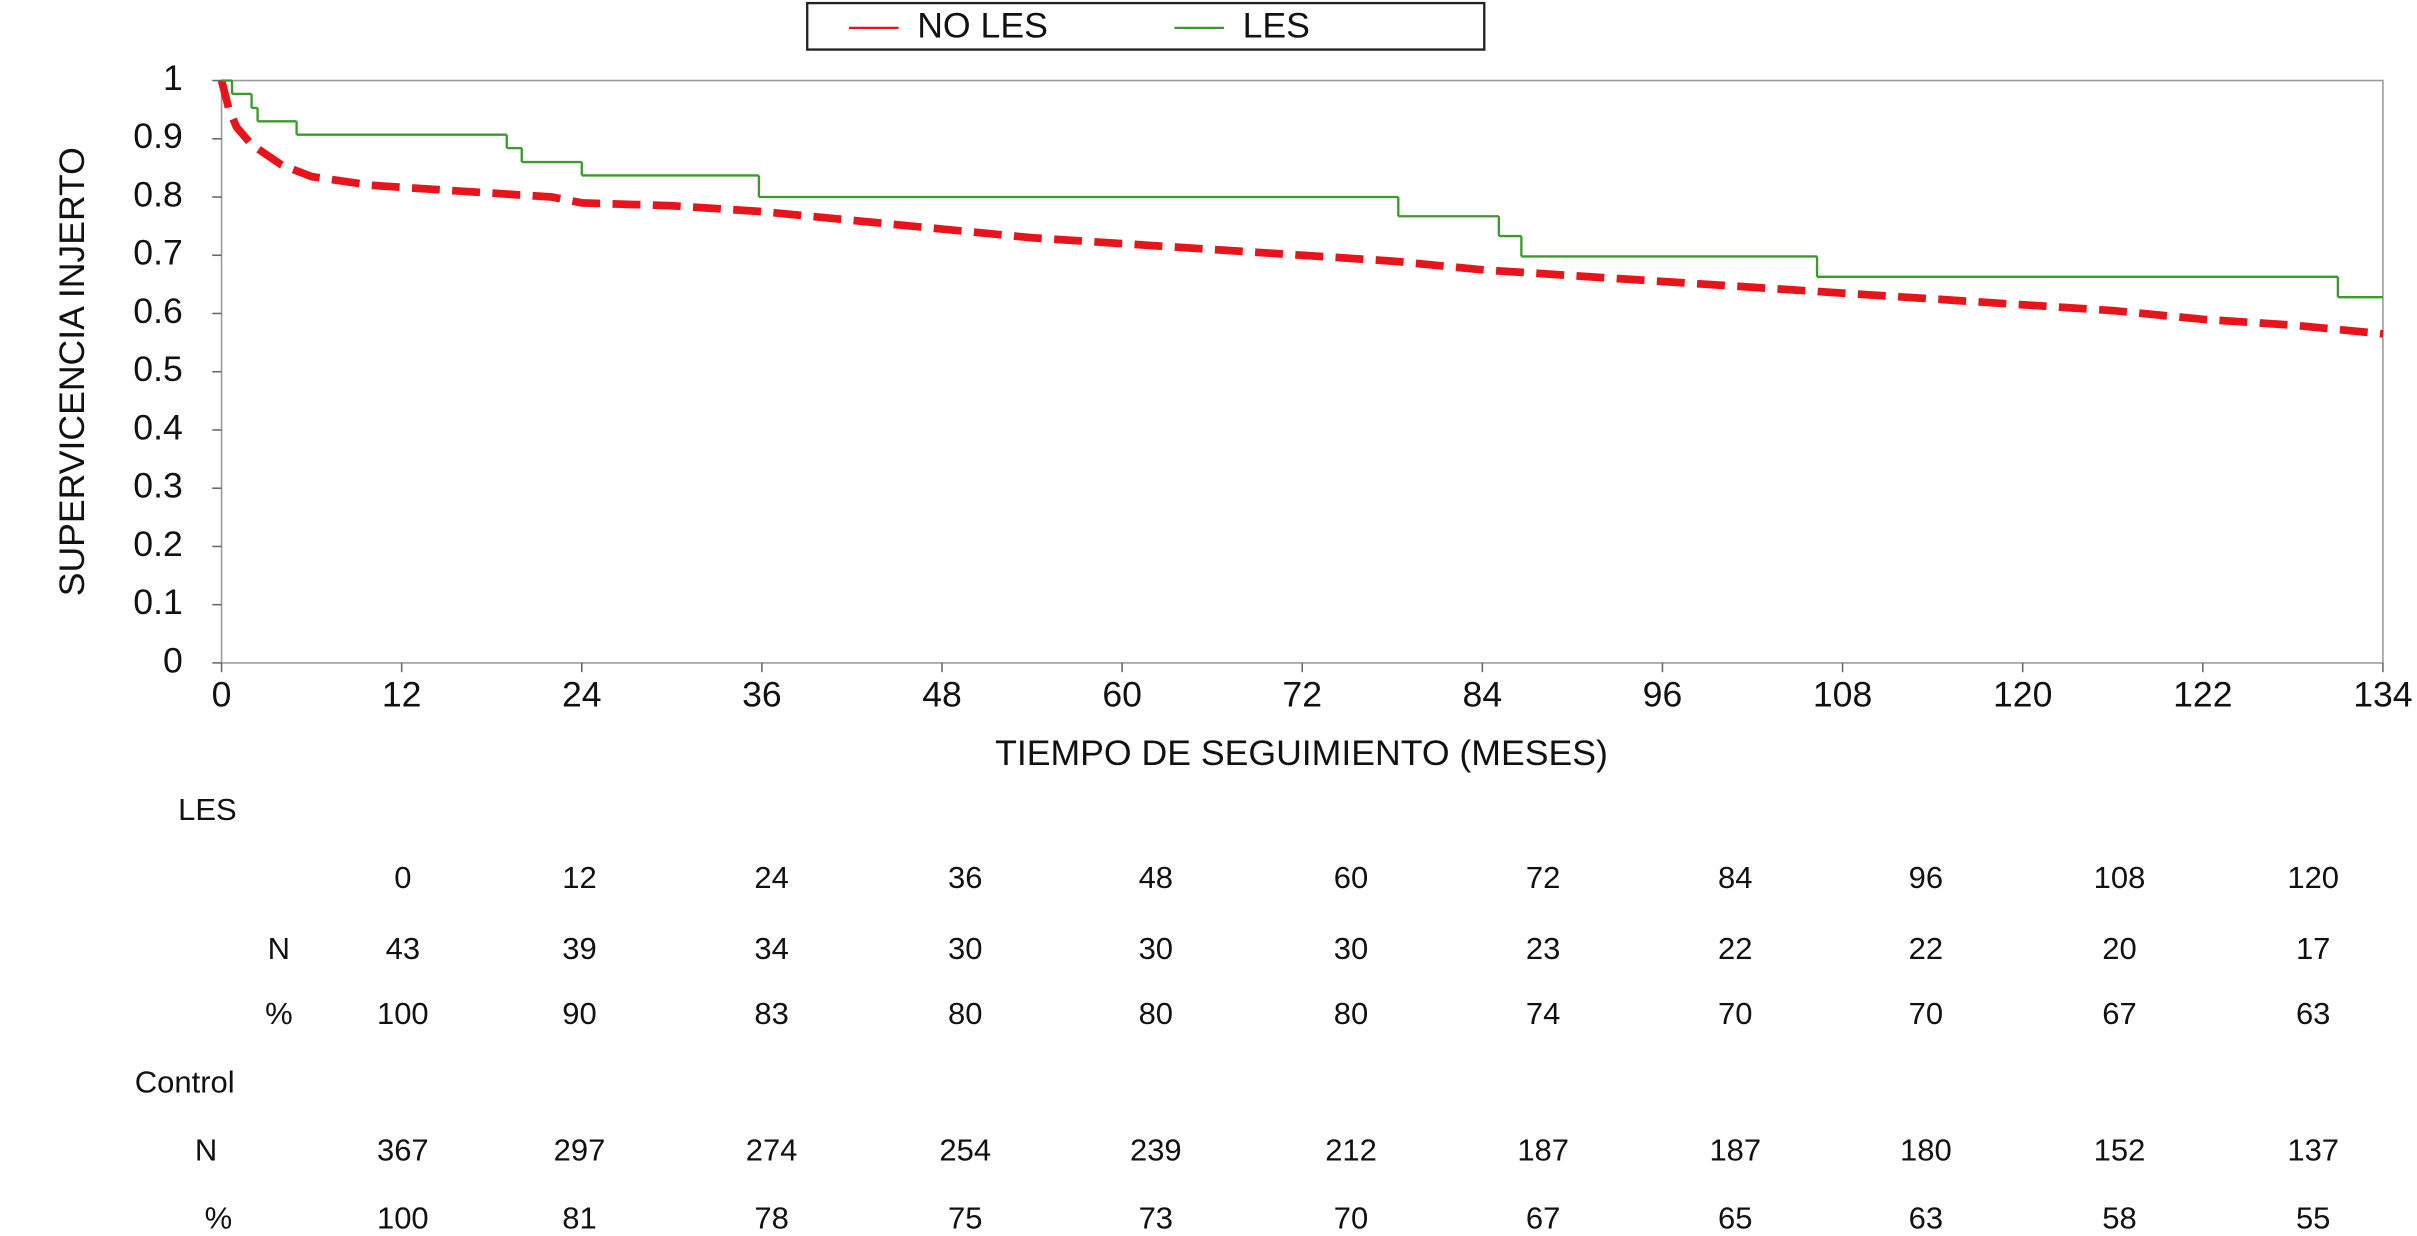 The image size is (2417, 1236). What do you see at coordinates (2313, 948) in the screenshot?
I see `table-cell: 17` at bounding box center [2313, 948].